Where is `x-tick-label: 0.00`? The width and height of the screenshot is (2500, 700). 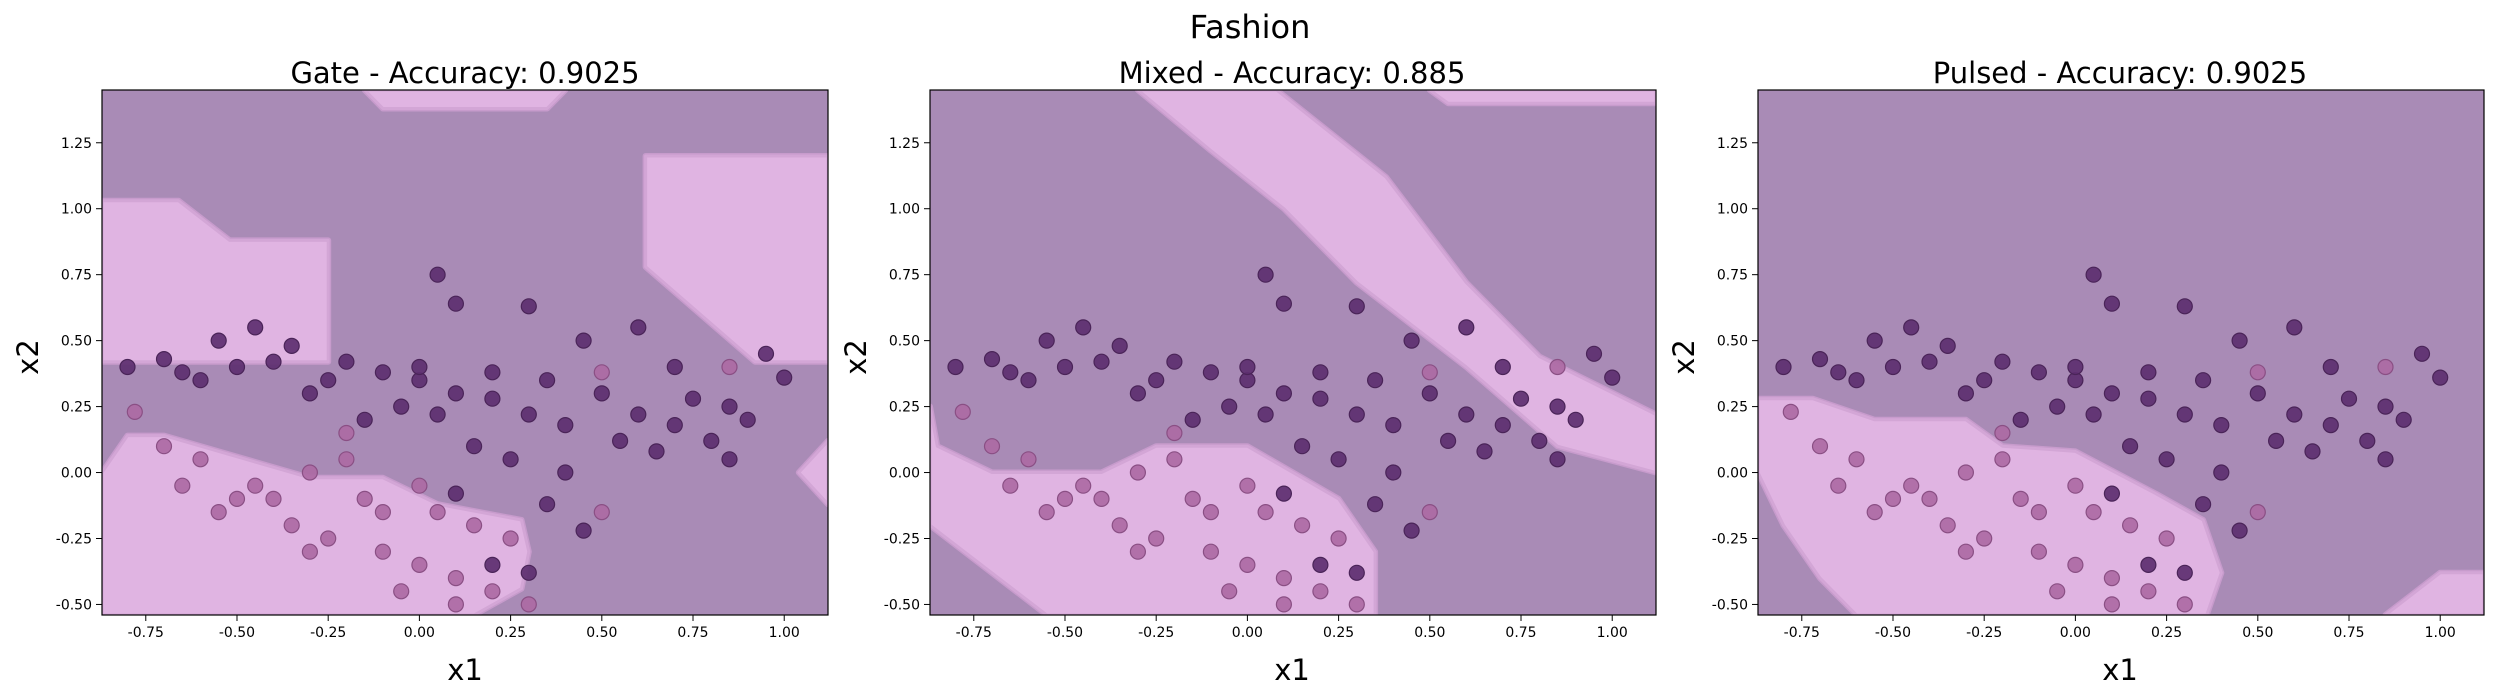
x-tick-label: 0.00 is located at coordinates (419, 633).